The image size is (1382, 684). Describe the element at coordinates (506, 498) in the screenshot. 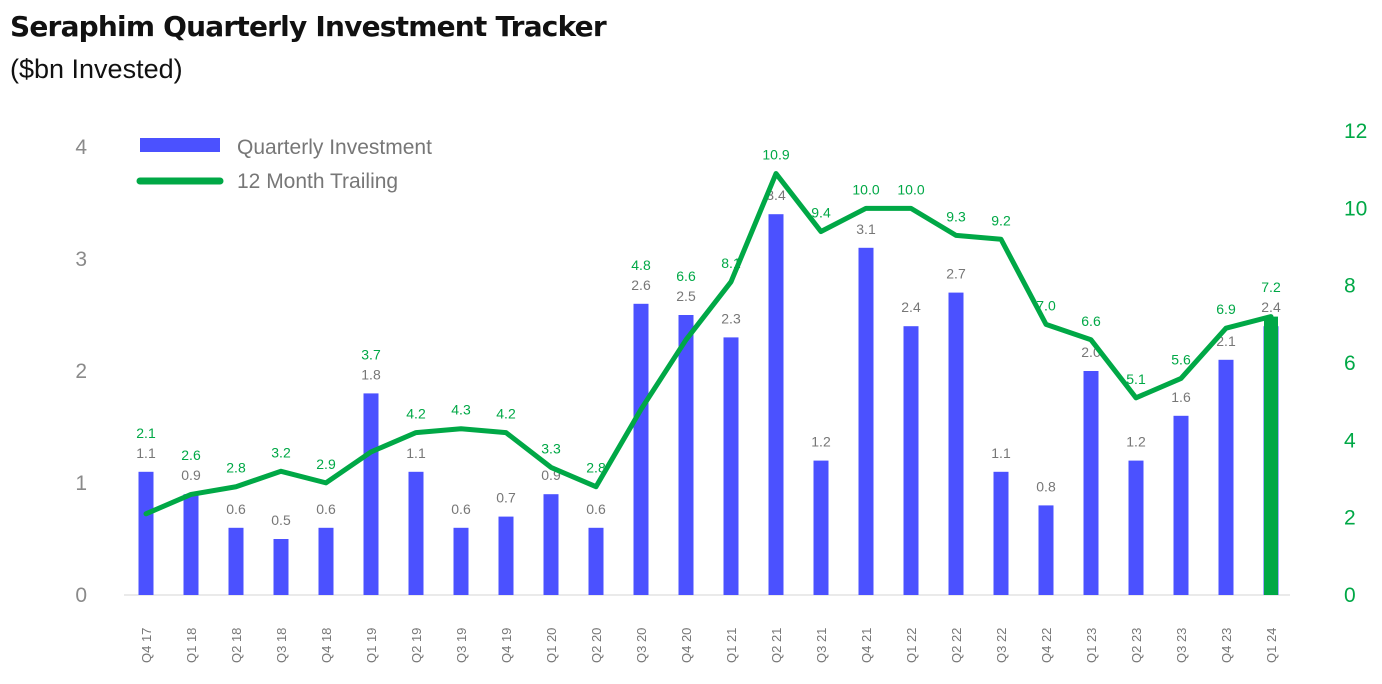

I see `bar-value-label: 0.7` at that location.